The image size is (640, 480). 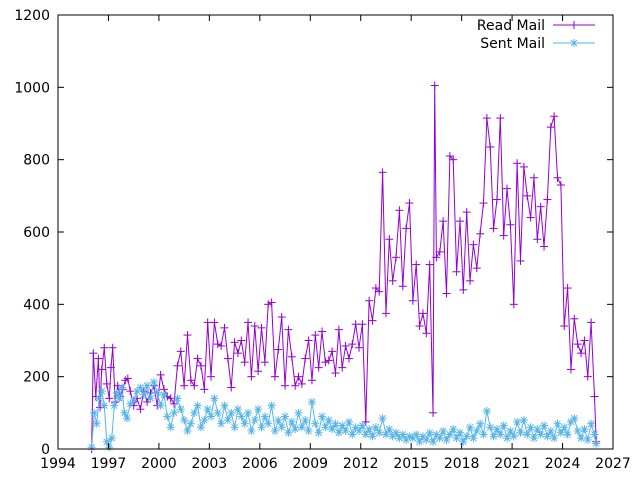 I want to click on y-tick-label: 1200, so click(x=32, y=16).